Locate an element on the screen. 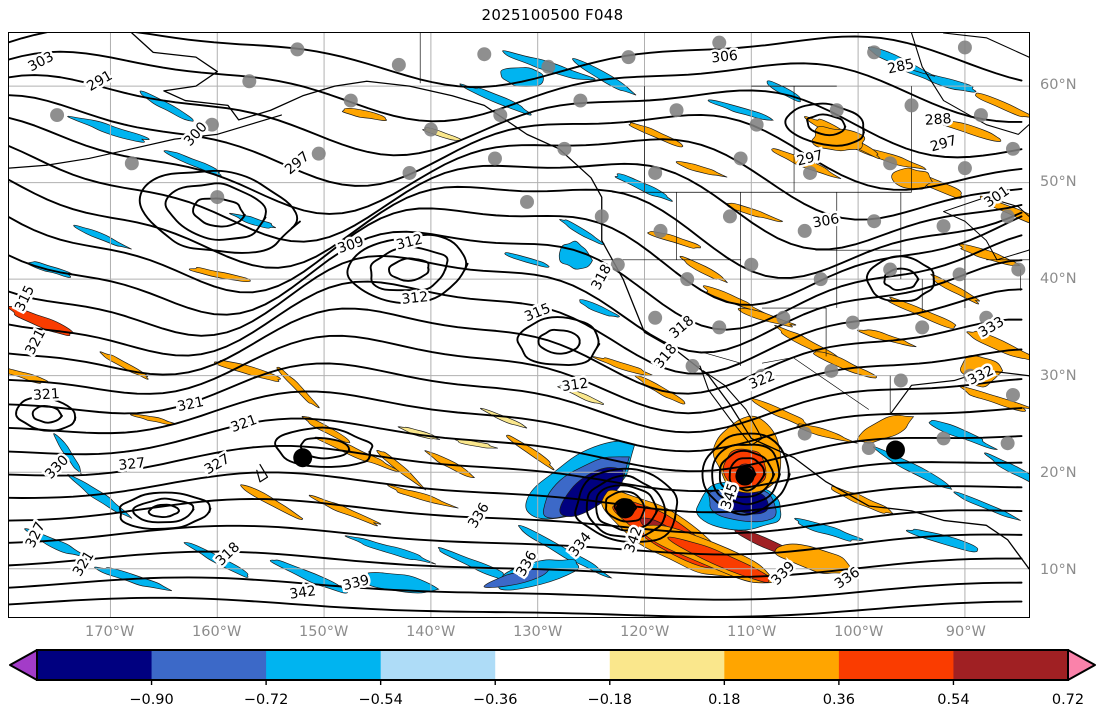  contour-label-text: 339 is located at coordinates (356, 583).